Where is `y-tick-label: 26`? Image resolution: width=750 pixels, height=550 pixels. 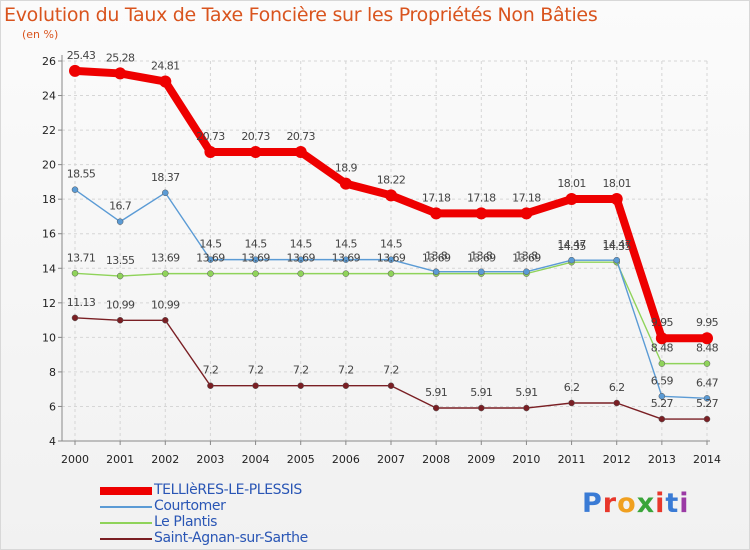
y-tick-label: 26 is located at coordinates (49, 61).